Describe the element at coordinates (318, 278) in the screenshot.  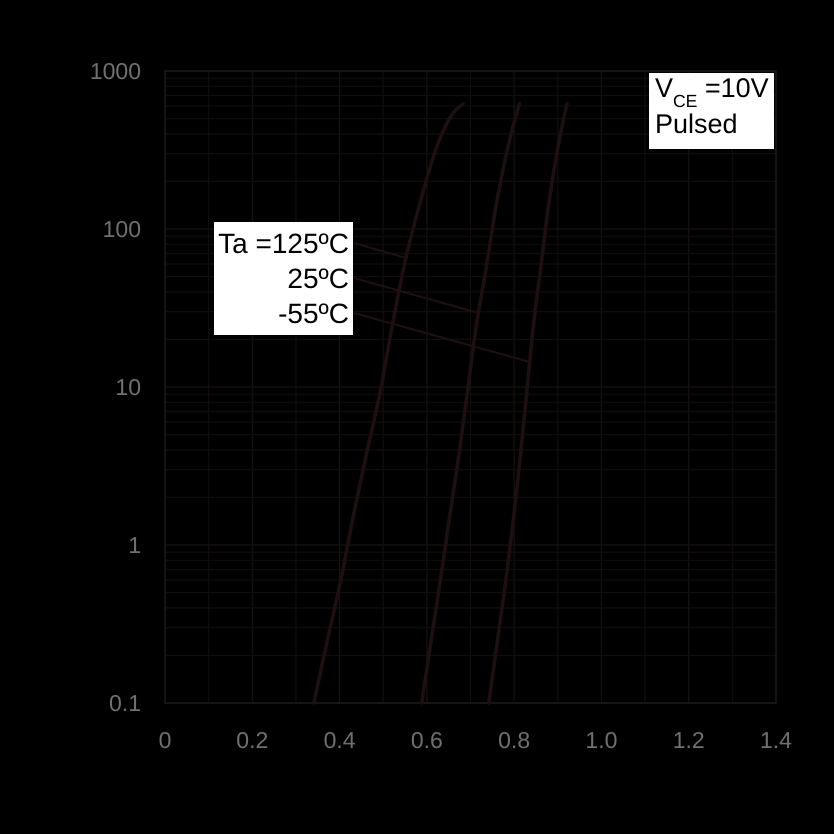
I see `legend-label: 25ºC` at that location.